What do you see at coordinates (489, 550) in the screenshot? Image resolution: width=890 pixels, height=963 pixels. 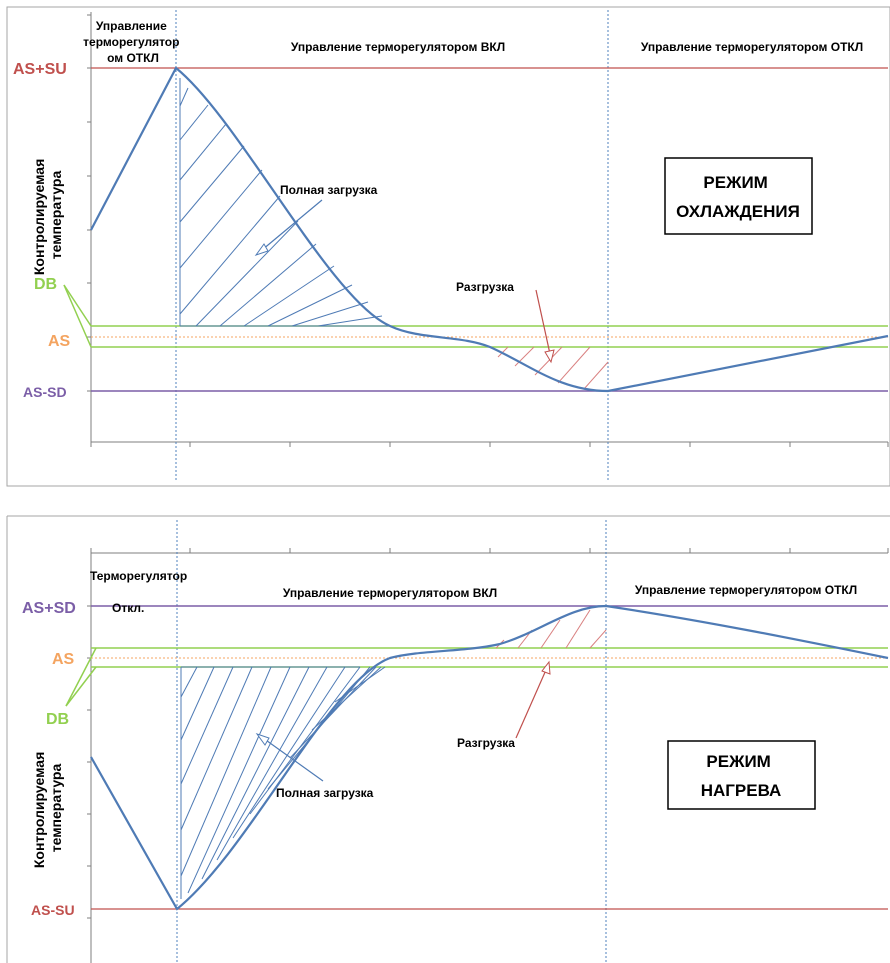 I see `heating-x-ticks` at bounding box center [489, 550].